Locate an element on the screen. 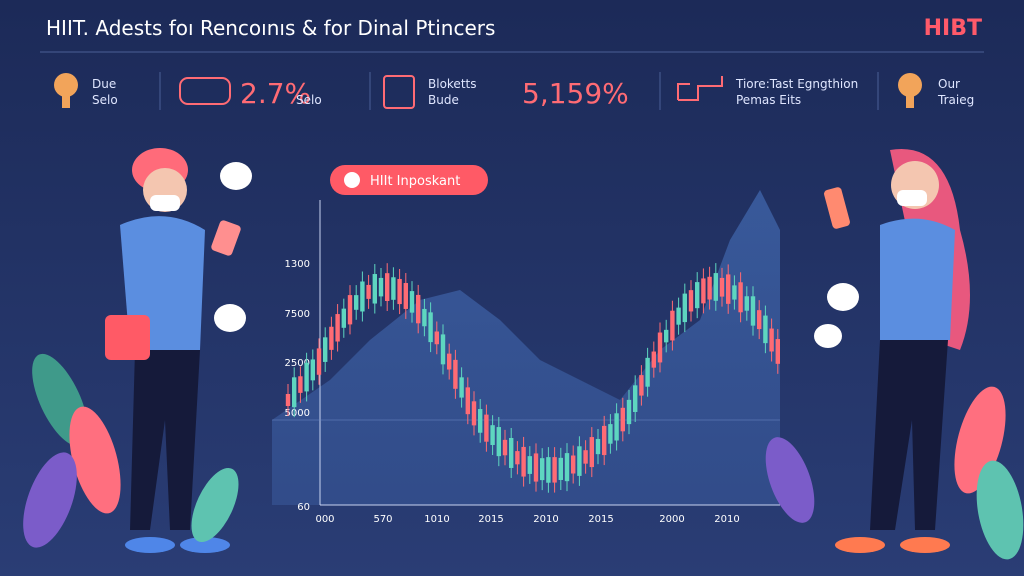 The height and width of the screenshot is (576, 1024). badge-icon is located at coordinates (352, 180).